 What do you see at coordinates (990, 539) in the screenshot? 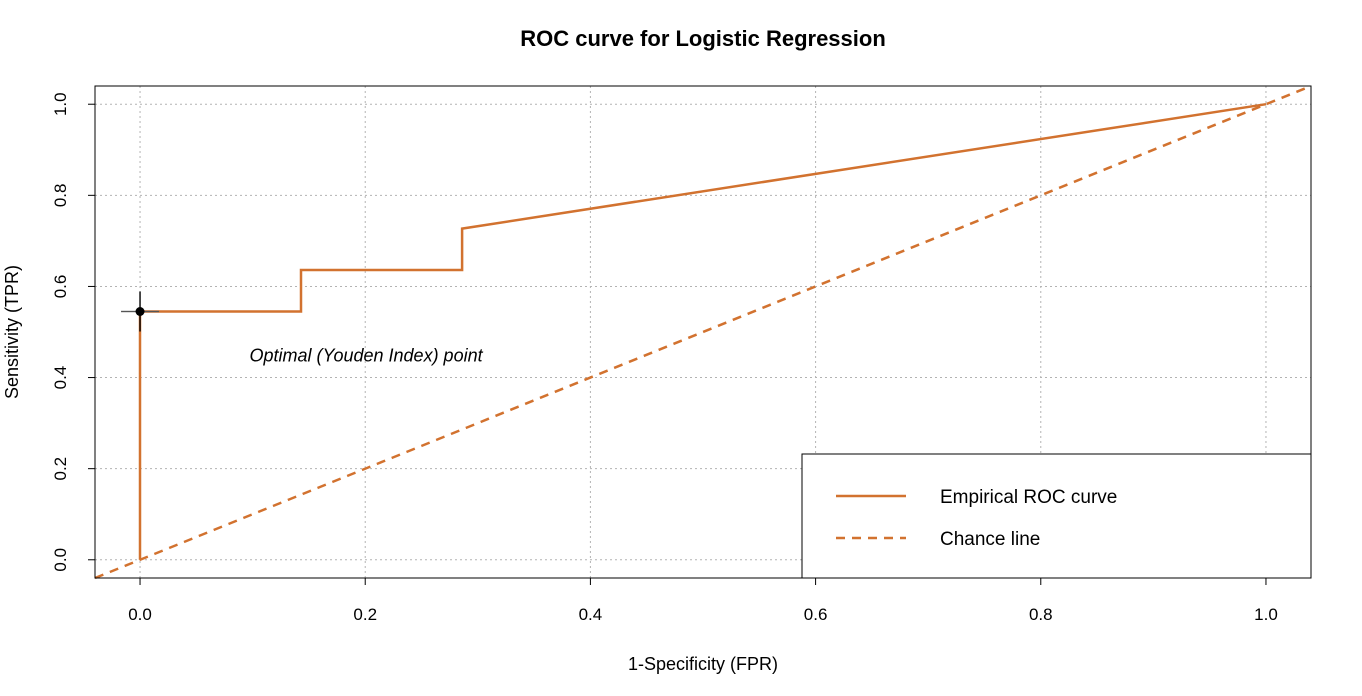
I see `legend-label-chance: Chance line` at bounding box center [990, 539].